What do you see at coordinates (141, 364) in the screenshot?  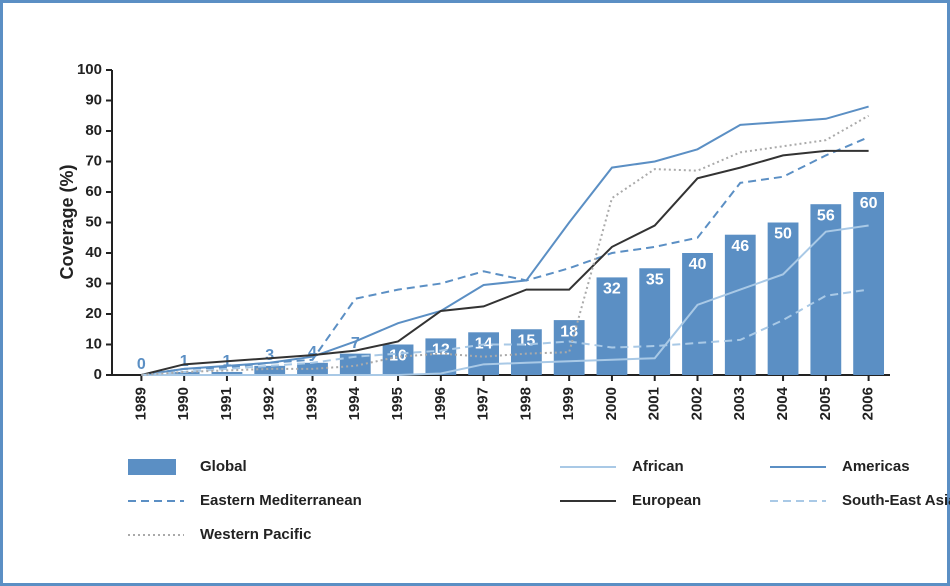 I see `bar-value-label: 0` at bounding box center [141, 364].